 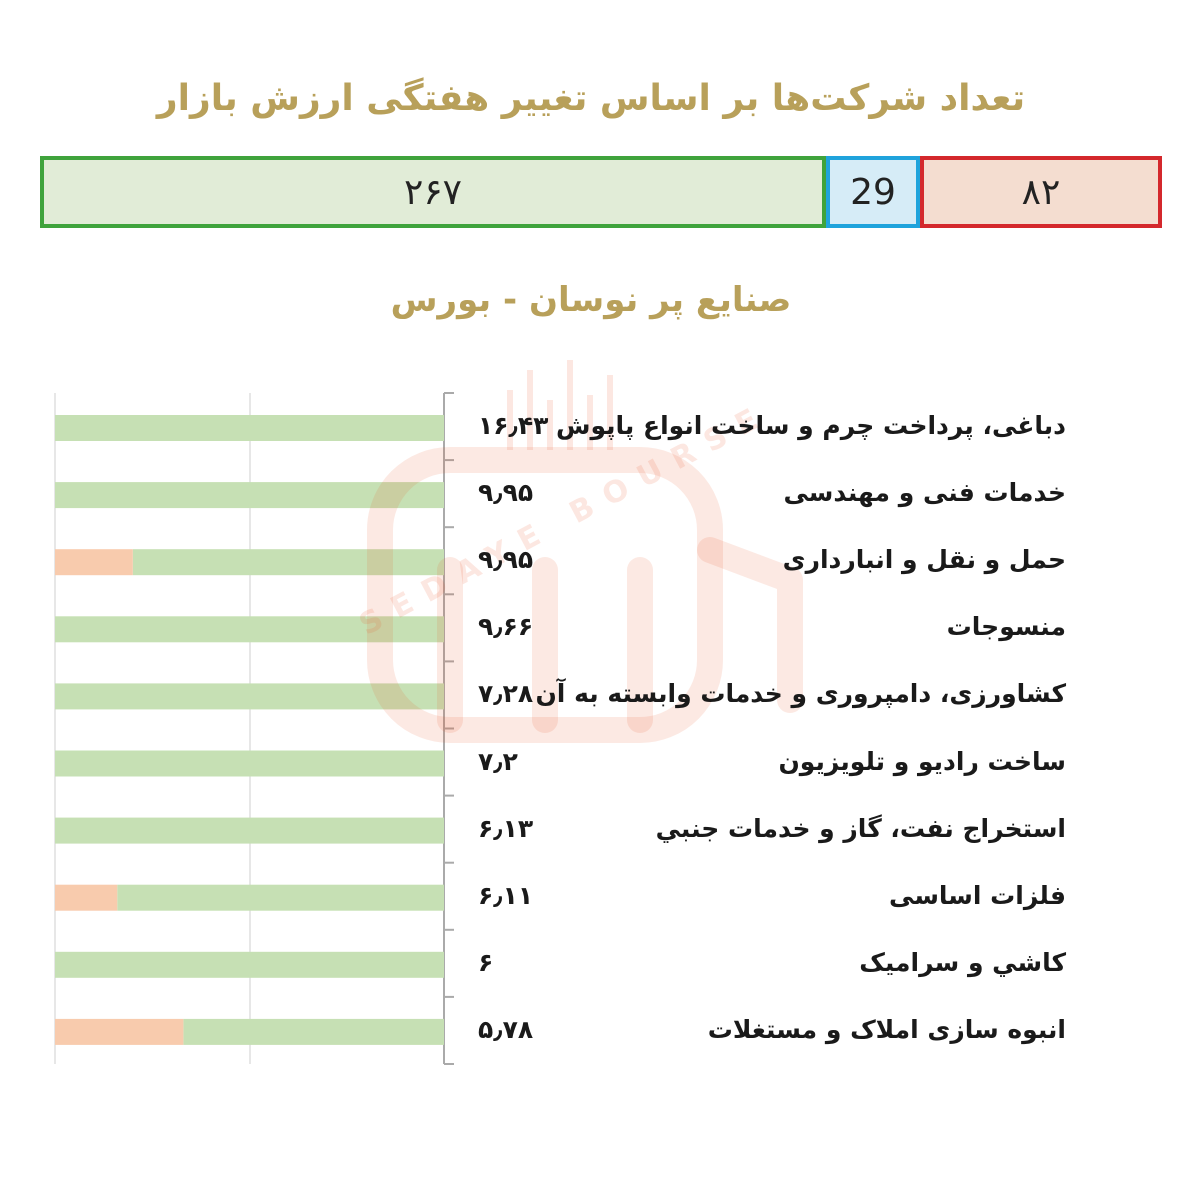 I want to click on neutral-count-segment: 29, so click(x=873, y=192).